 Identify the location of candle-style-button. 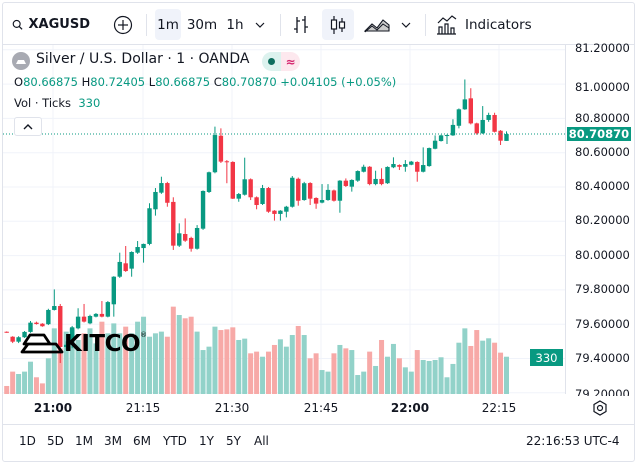
(338, 24).